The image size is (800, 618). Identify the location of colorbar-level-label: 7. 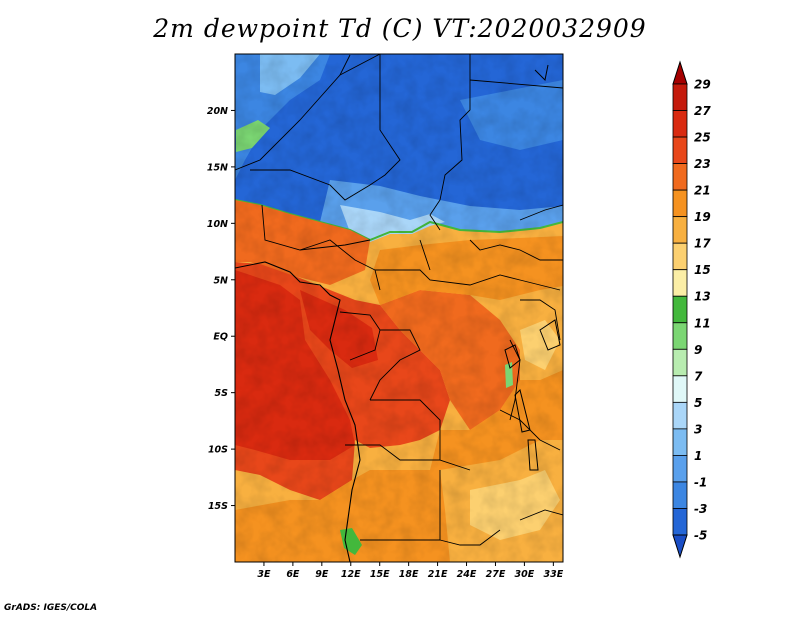
(698, 376).